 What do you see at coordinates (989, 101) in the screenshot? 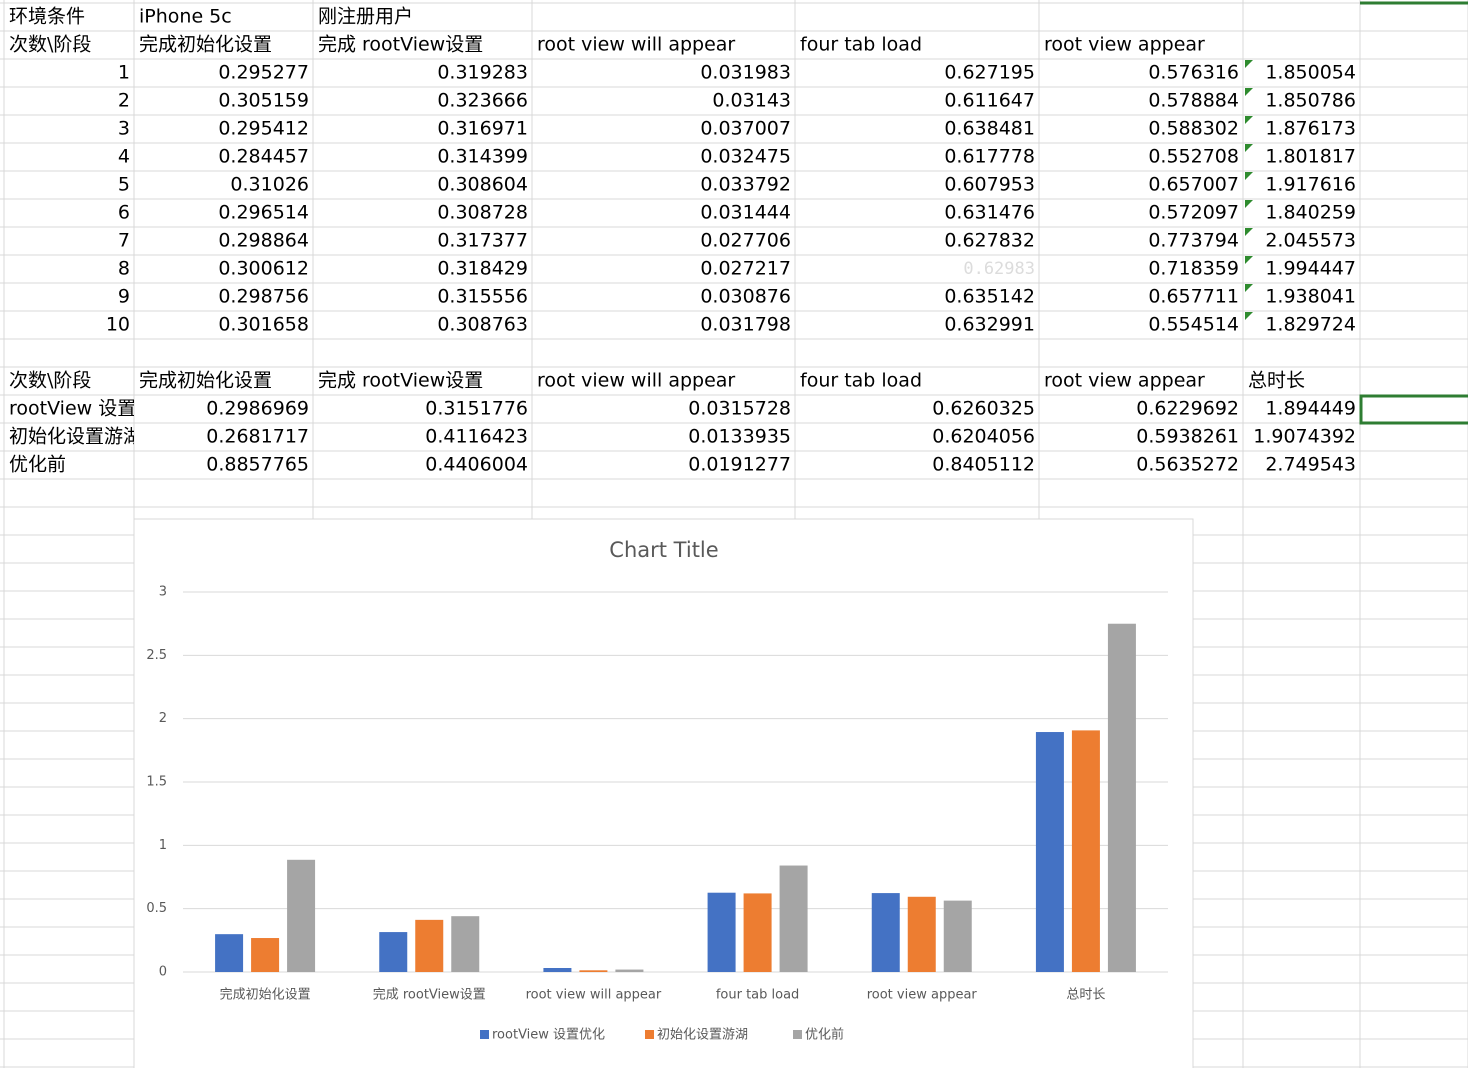
I see `cell-text: 0.611647` at bounding box center [989, 101].